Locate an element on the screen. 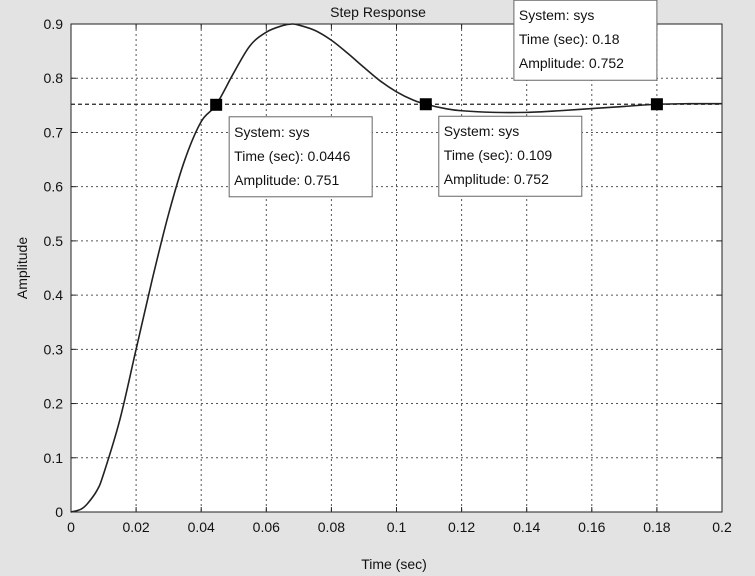 Image resolution: width=755 pixels, height=576 pixels. y-axis-label: Amplitude is located at coordinates (22, 268).